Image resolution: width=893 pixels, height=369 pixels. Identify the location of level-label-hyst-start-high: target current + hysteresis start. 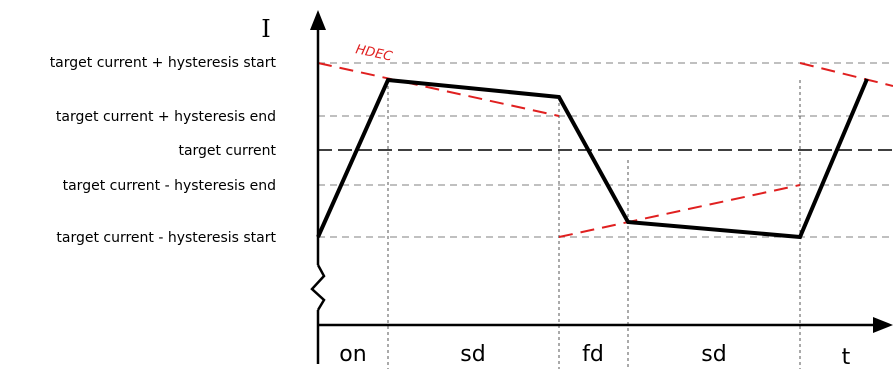
(163, 63).